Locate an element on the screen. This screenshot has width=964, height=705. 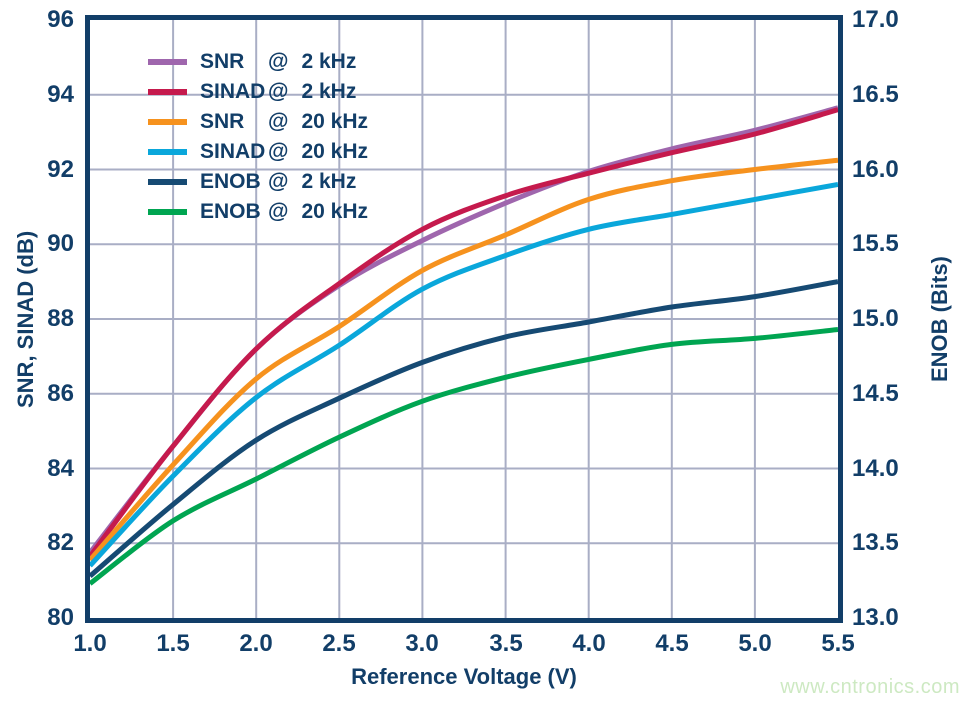
y-left-tick-label: 88 is located at coordinates (60, 318).